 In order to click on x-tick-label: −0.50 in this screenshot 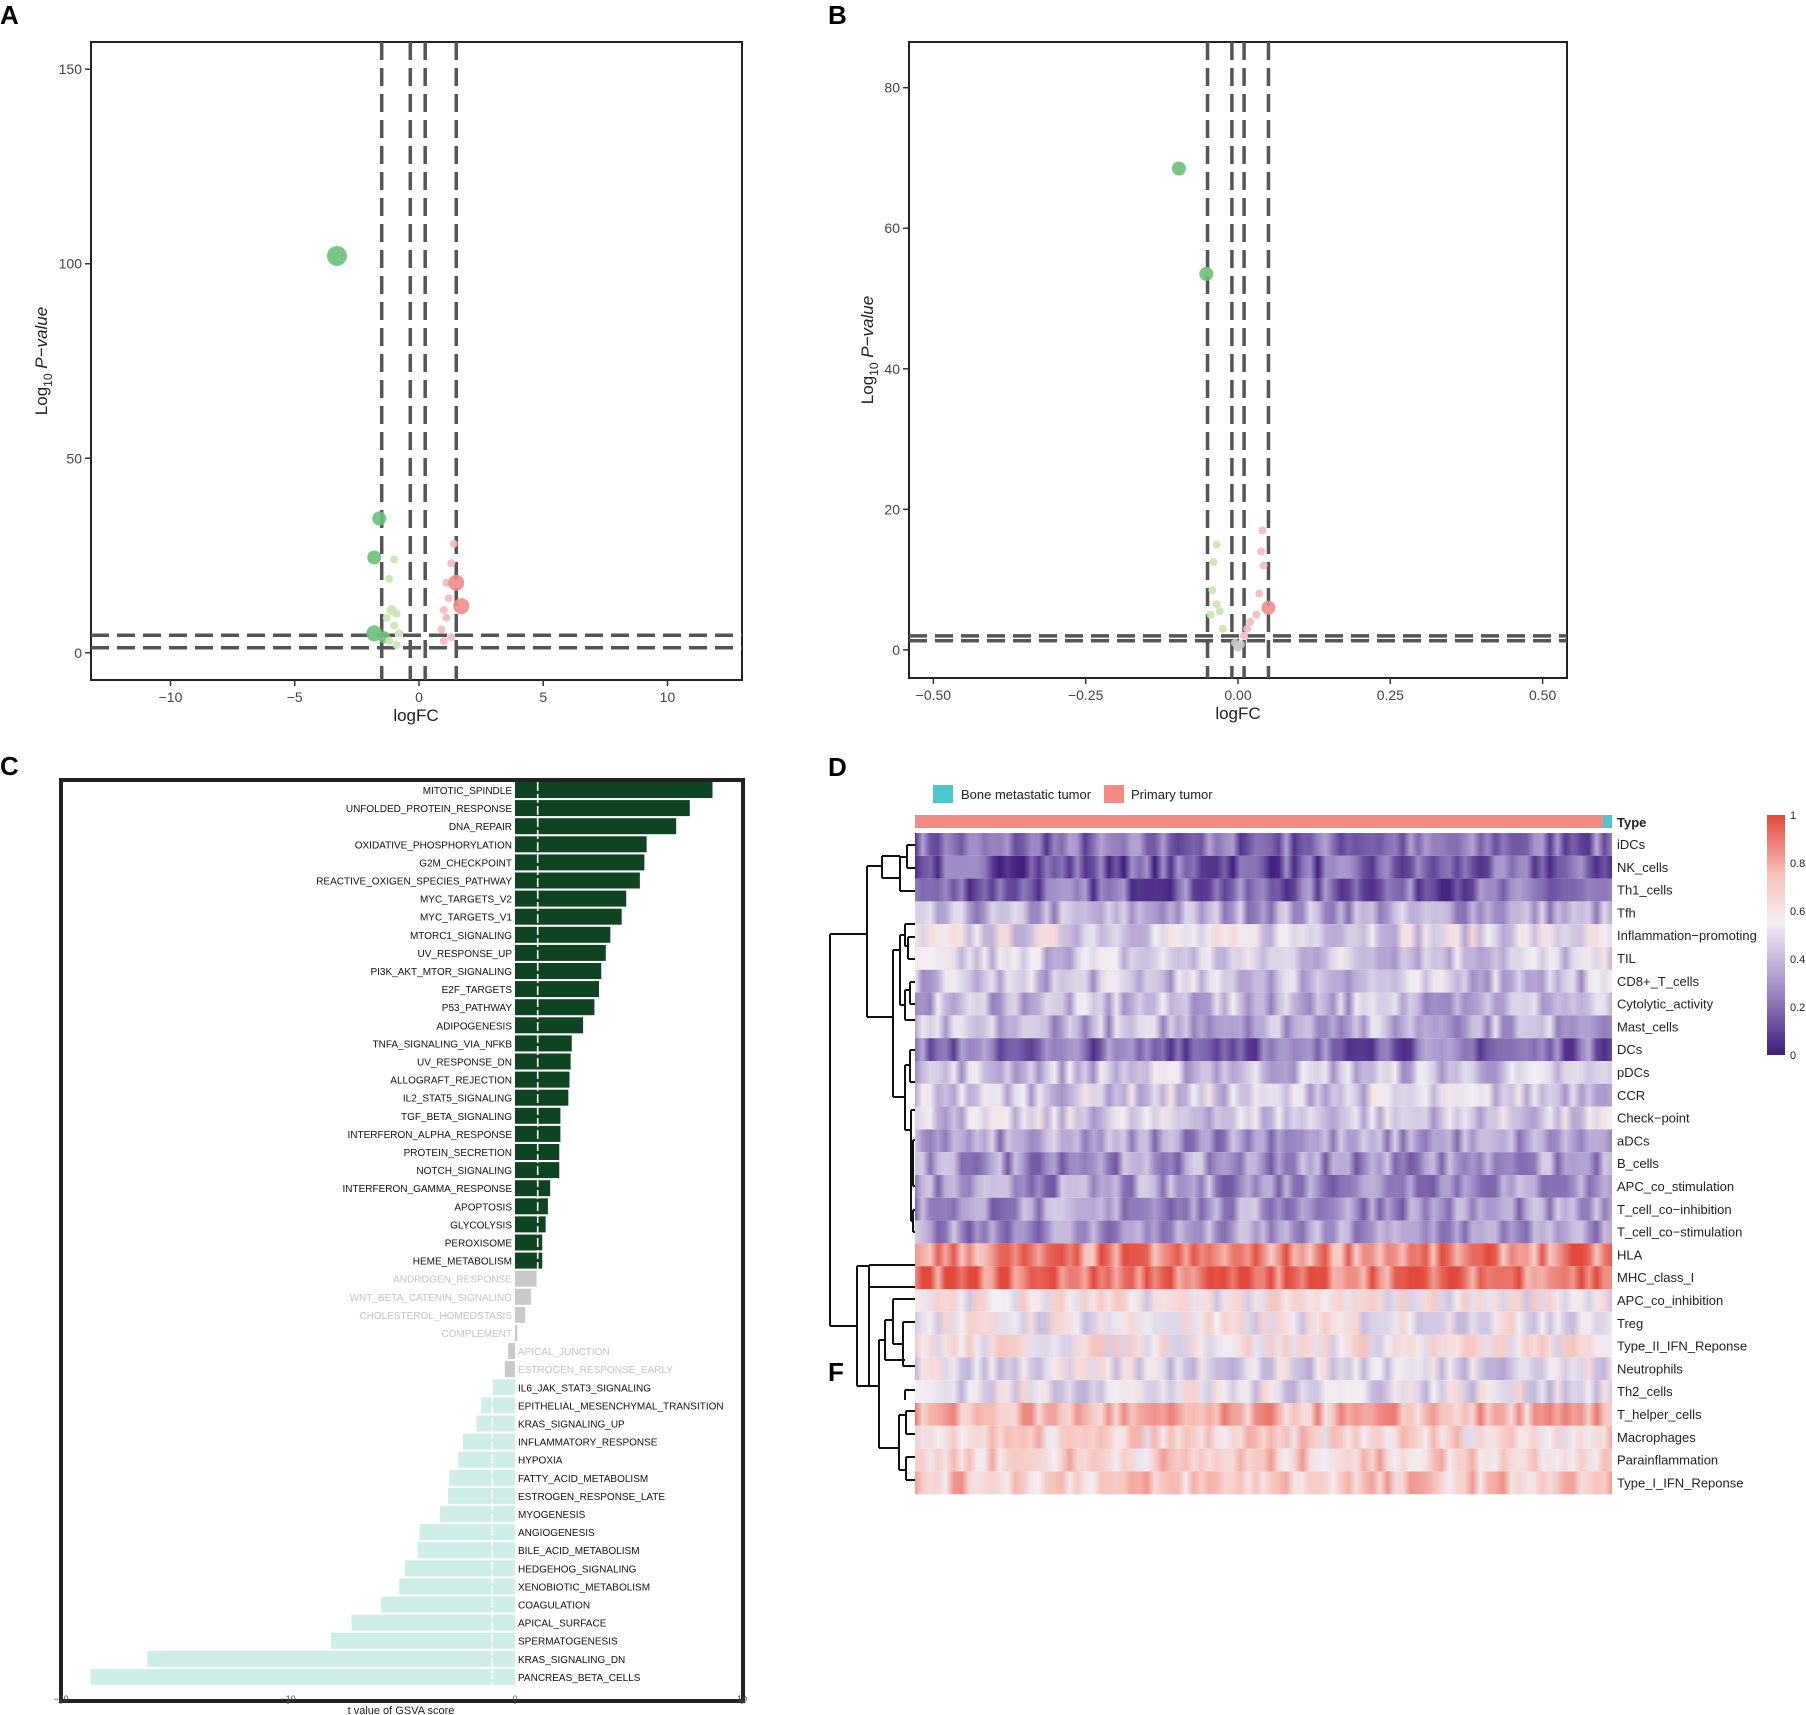, I will do `click(934, 695)`.